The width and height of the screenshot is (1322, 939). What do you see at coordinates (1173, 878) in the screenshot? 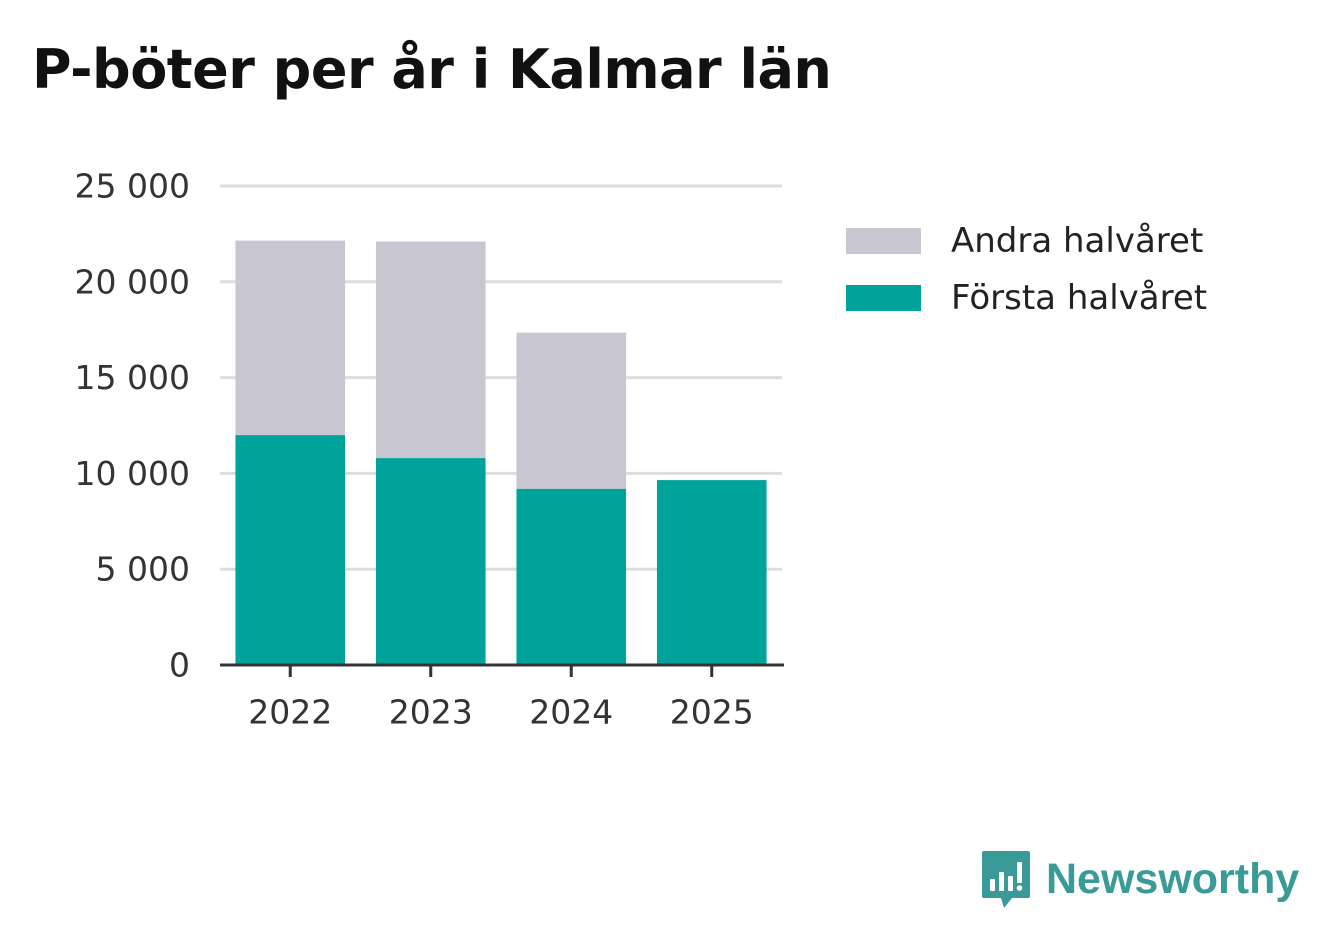
I see `brand-name: Newsworthy` at bounding box center [1173, 878].